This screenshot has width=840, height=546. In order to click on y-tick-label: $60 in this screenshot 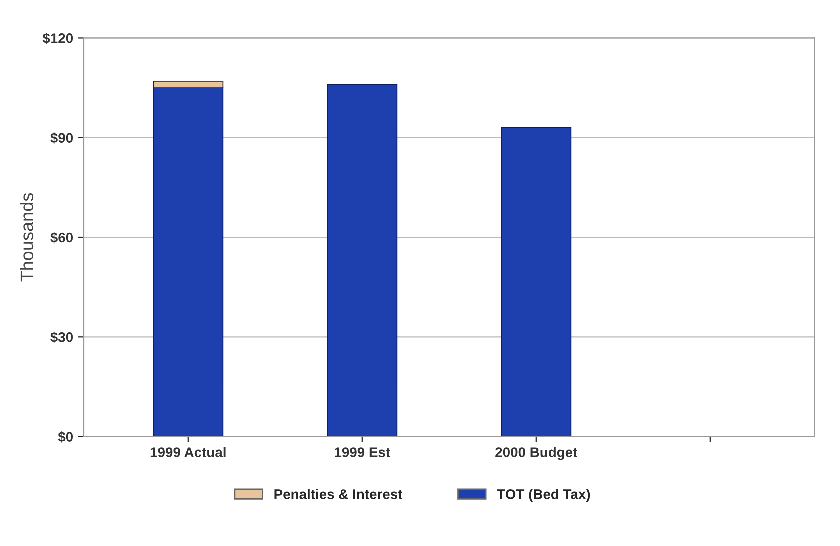, I will do `click(62, 238)`.